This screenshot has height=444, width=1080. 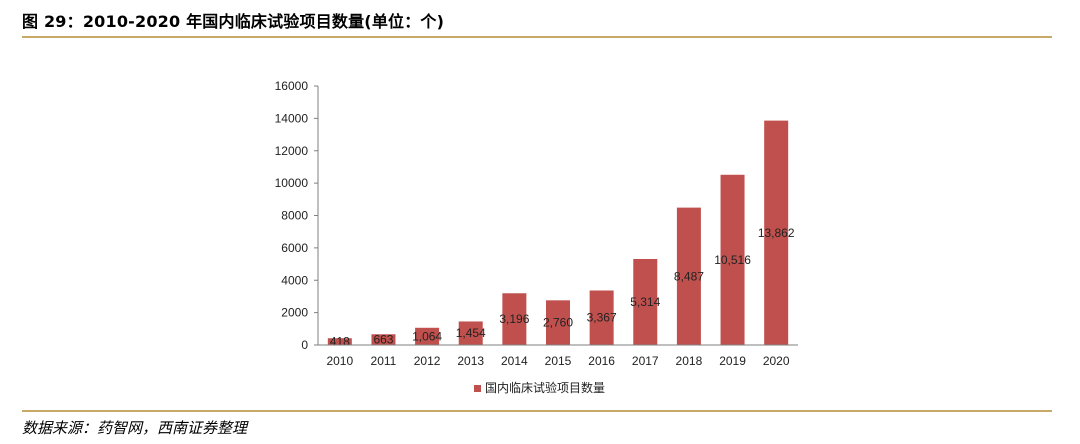 What do you see at coordinates (776, 361) in the screenshot?
I see `x-tick-label: 2020` at bounding box center [776, 361].